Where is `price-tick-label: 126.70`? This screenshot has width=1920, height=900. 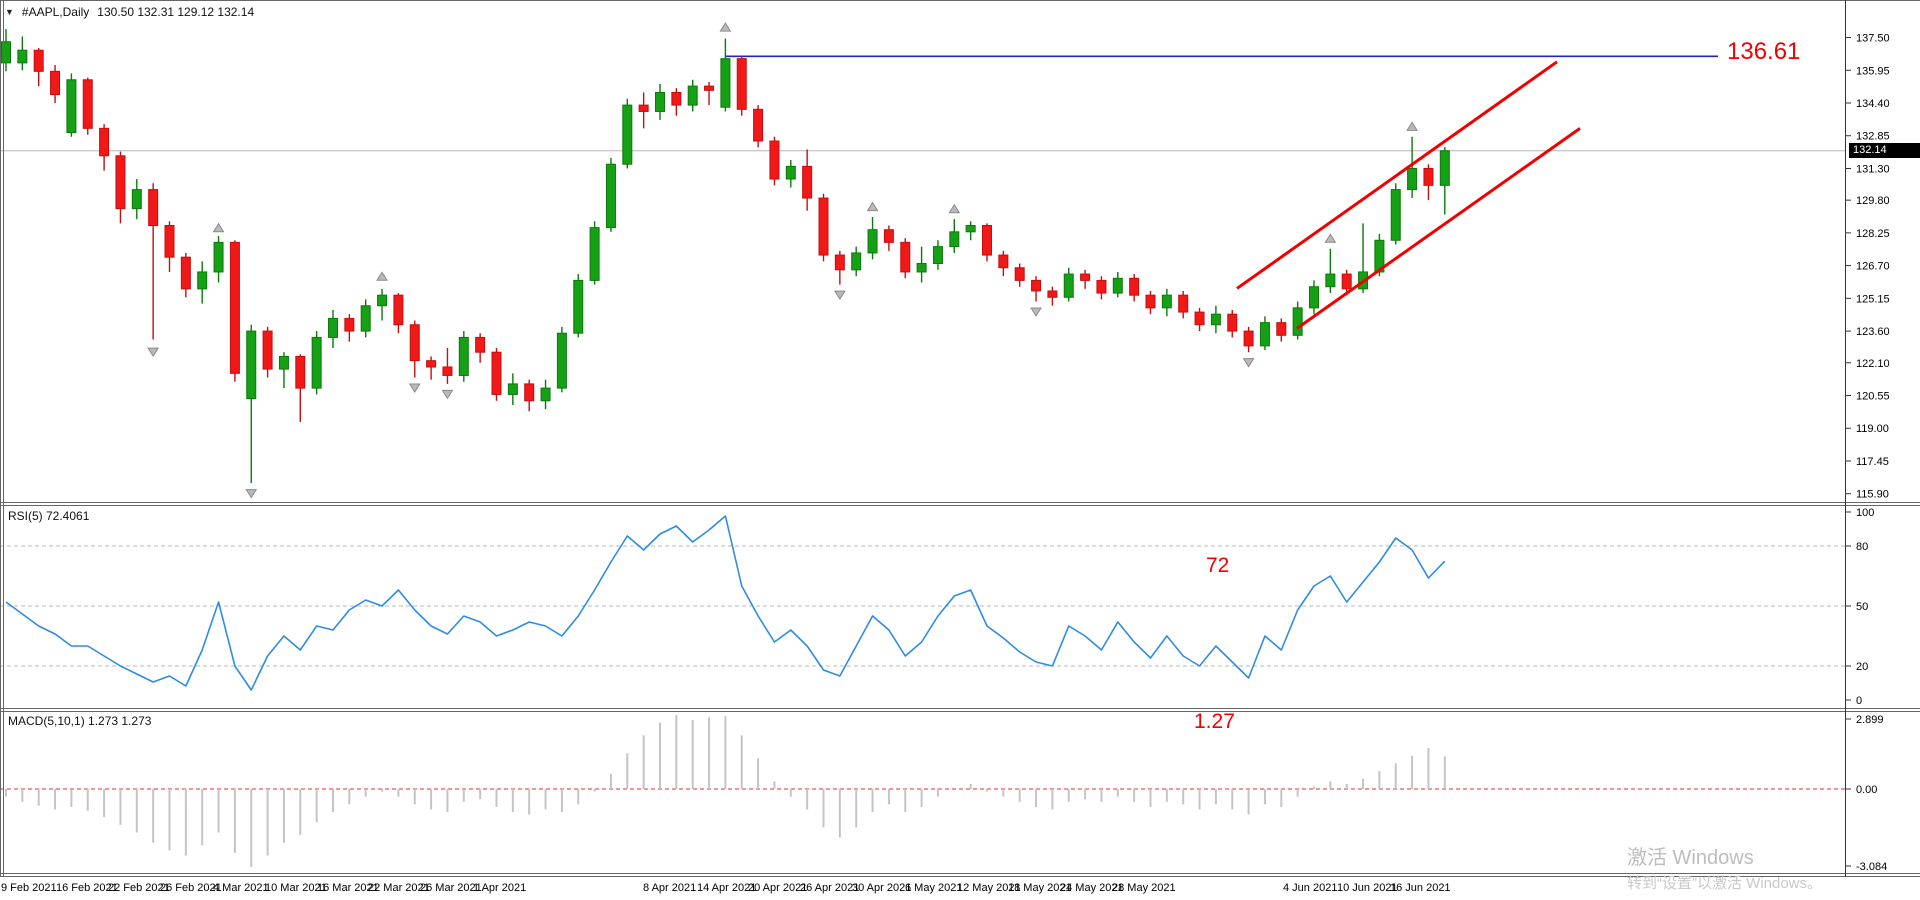
price-tick-label: 126.70 is located at coordinates (1873, 267).